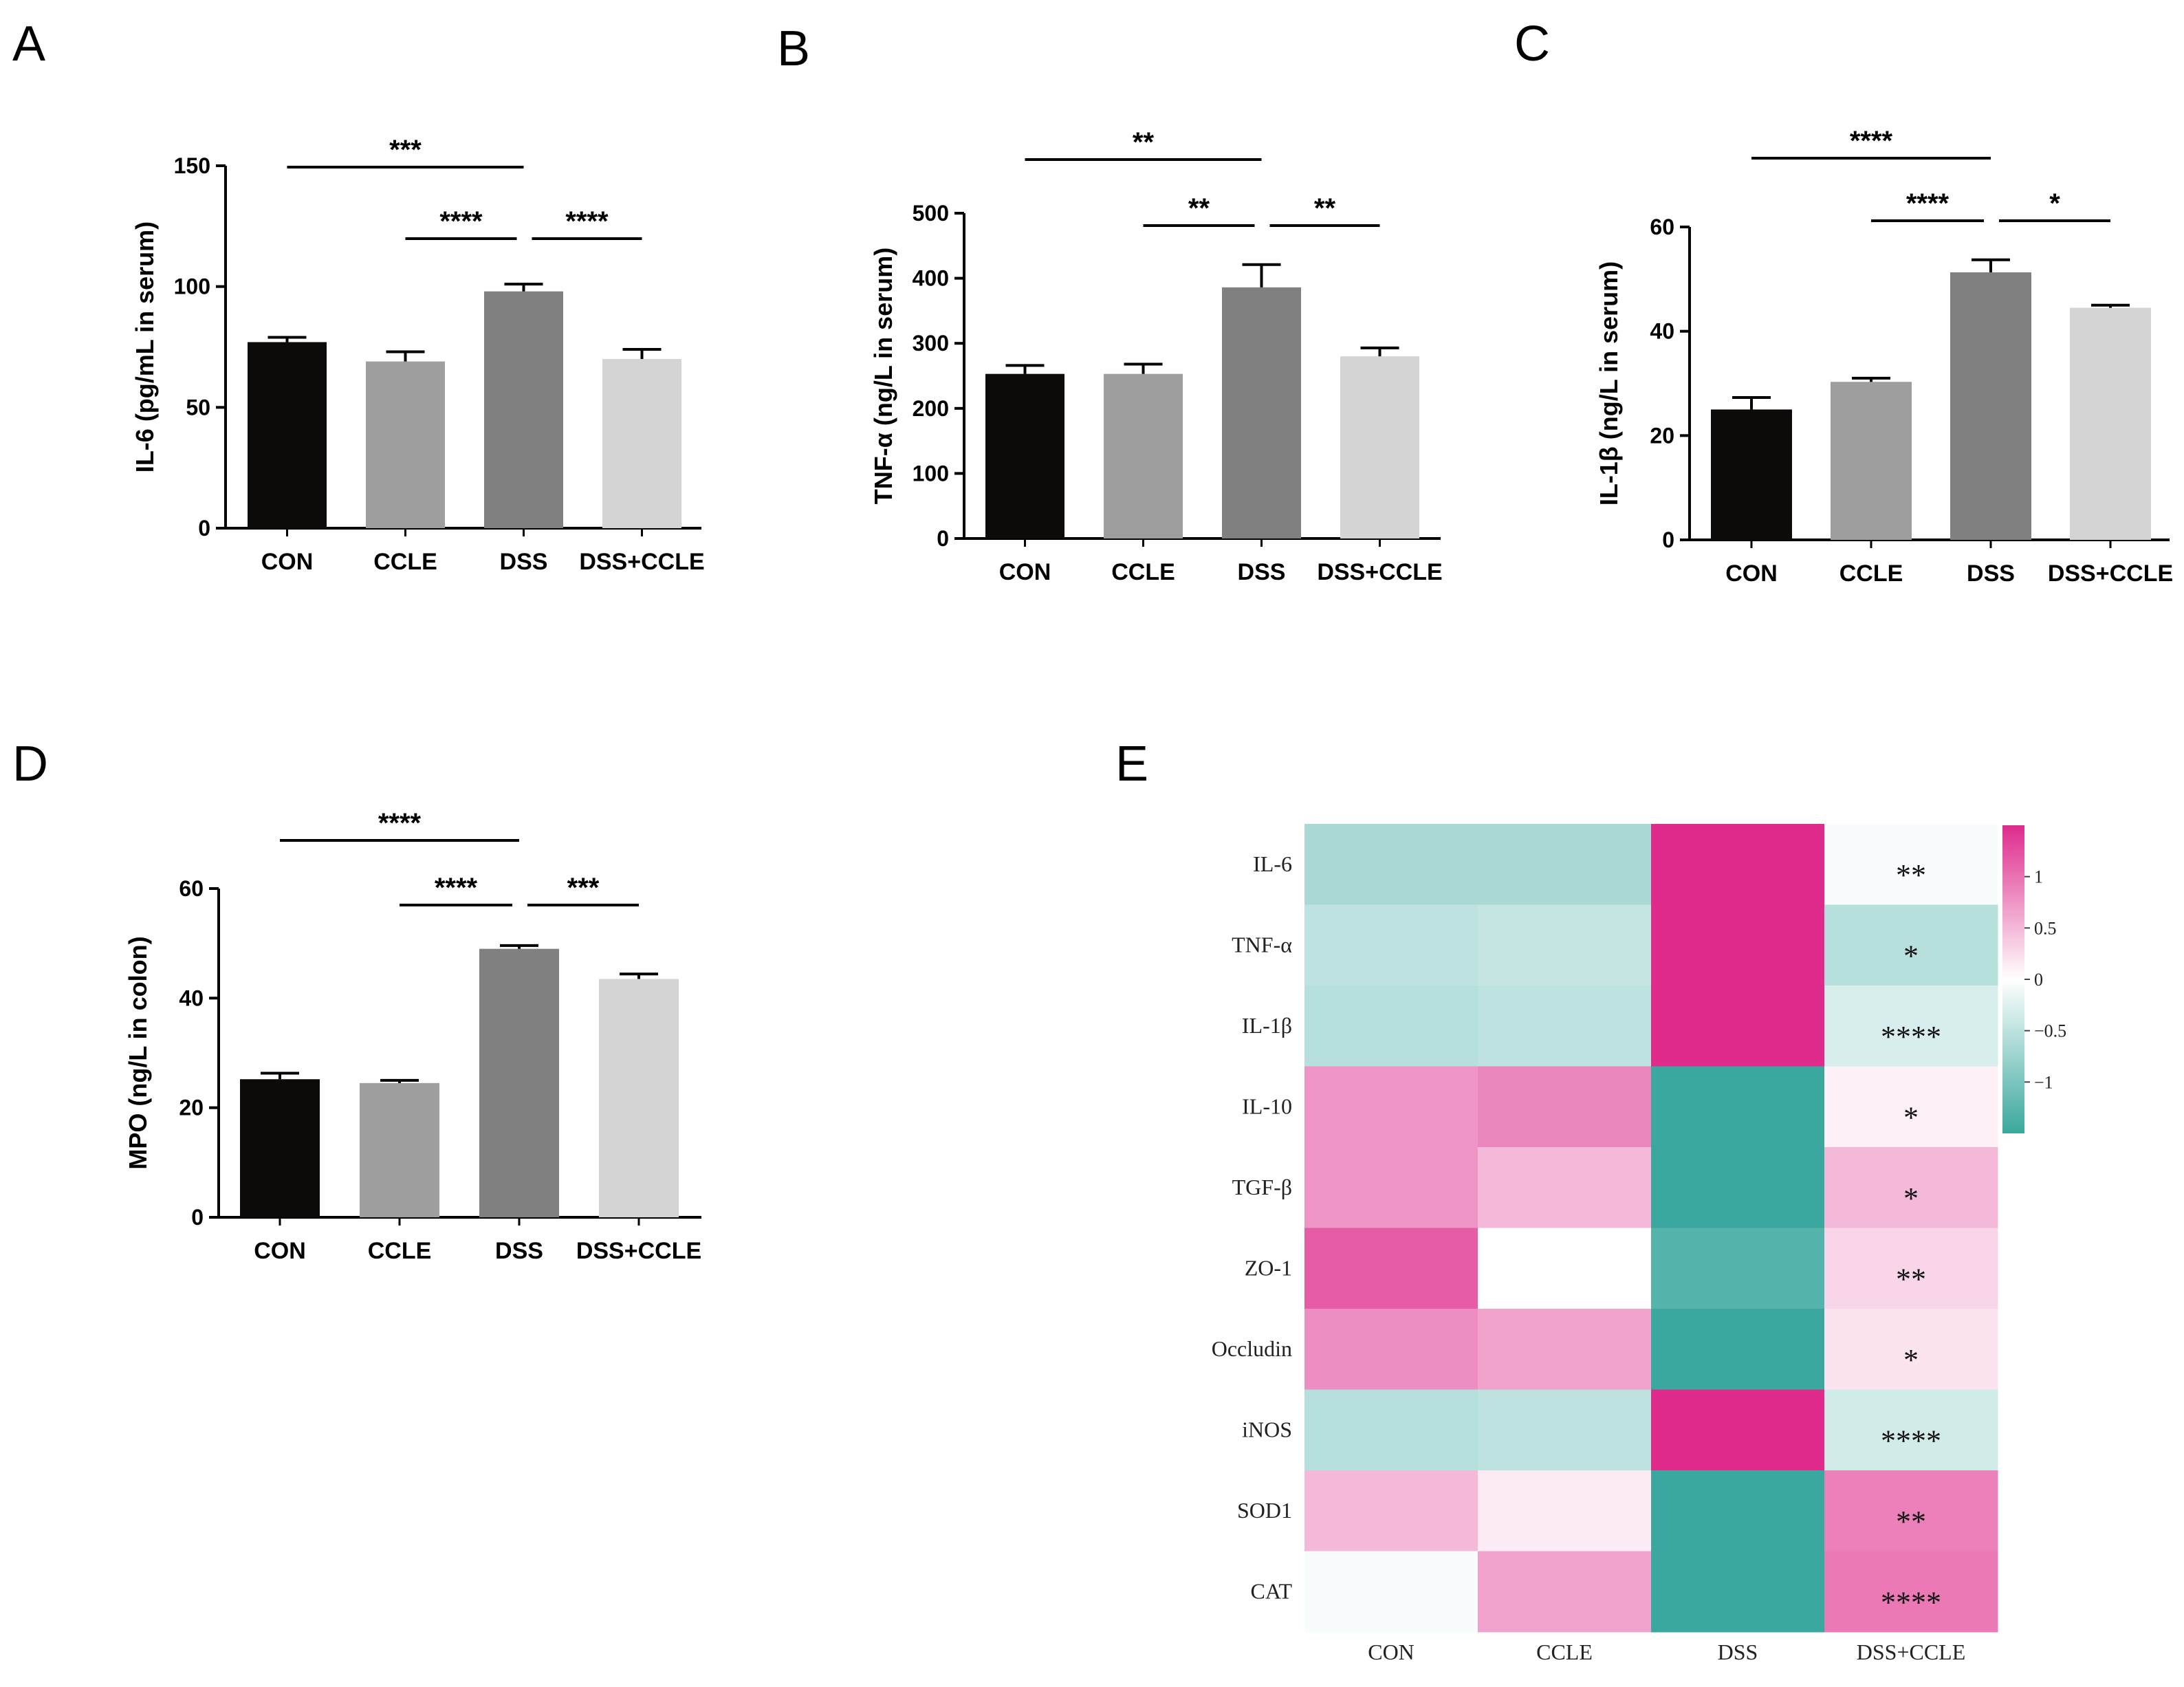 Image resolution: width=2184 pixels, height=1687 pixels. Describe the element at coordinates (2038, 877) in the screenshot. I see `legend-tick-label: 1` at that location.